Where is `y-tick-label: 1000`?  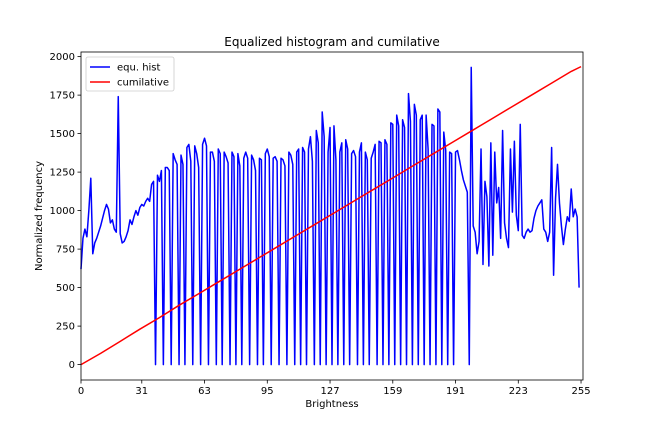
y-tick-label: 1000 is located at coordinates (62, 211).